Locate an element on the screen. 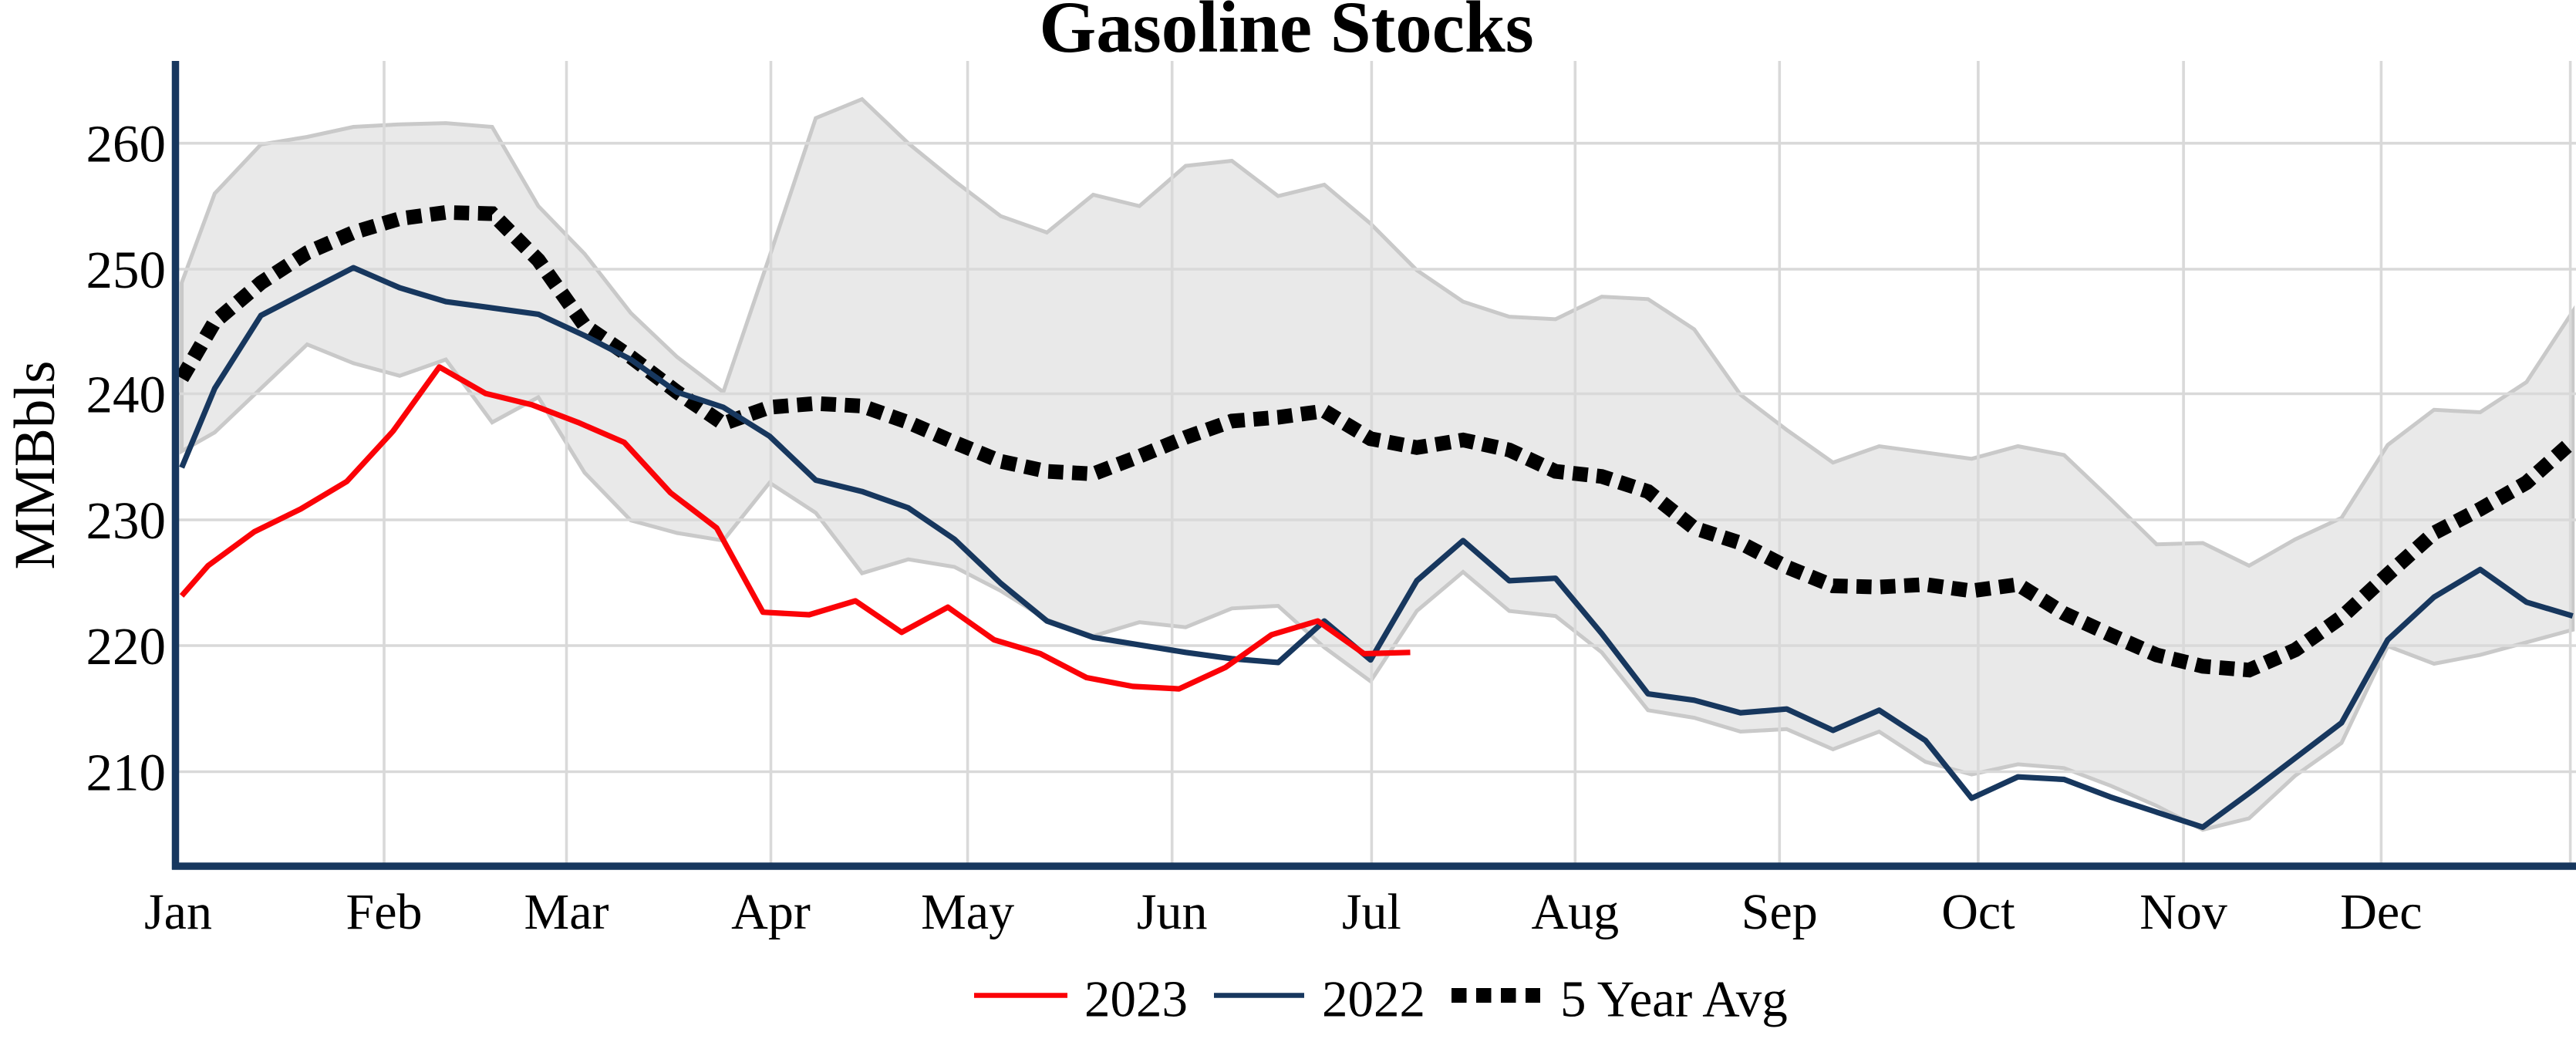 The image size is (2576, 1049). svg-text: Dec is located at coordinates (2381, 912).